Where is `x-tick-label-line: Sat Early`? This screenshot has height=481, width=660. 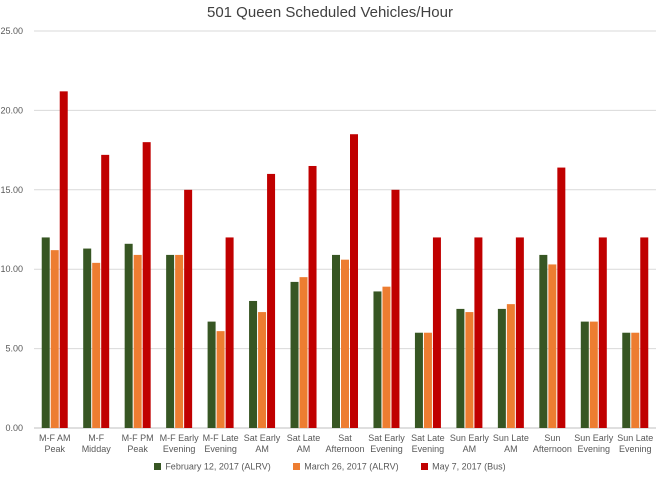
x-tick-label-line: Sat Early is located at coordinates (386, 438).